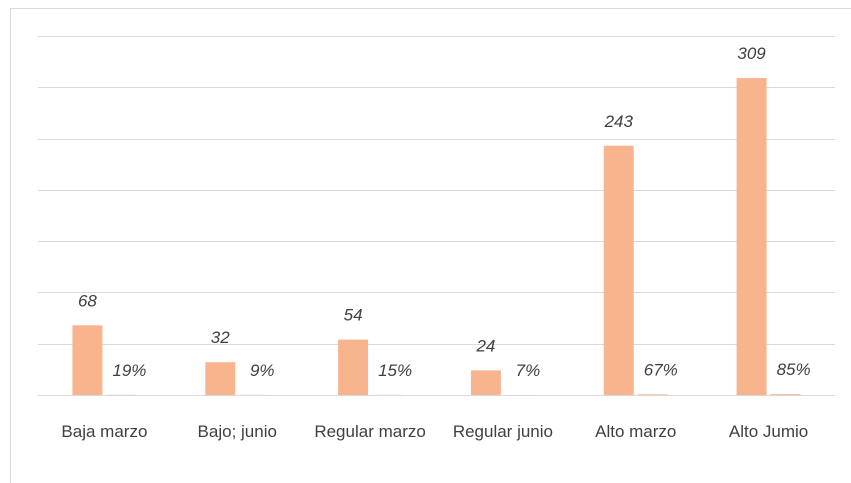  Describe the element at coordinates (485, 345) in the screenshot. I see `data-label: 24` at that location.